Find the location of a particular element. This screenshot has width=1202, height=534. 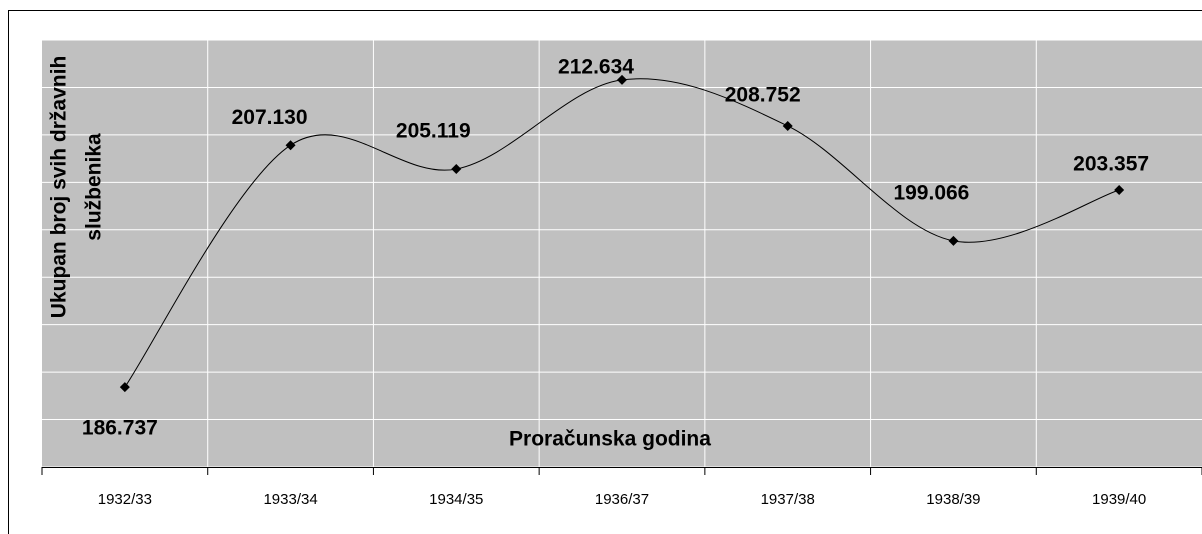

x-tick-label: 1932/33 is located at coordinates (125, 499).